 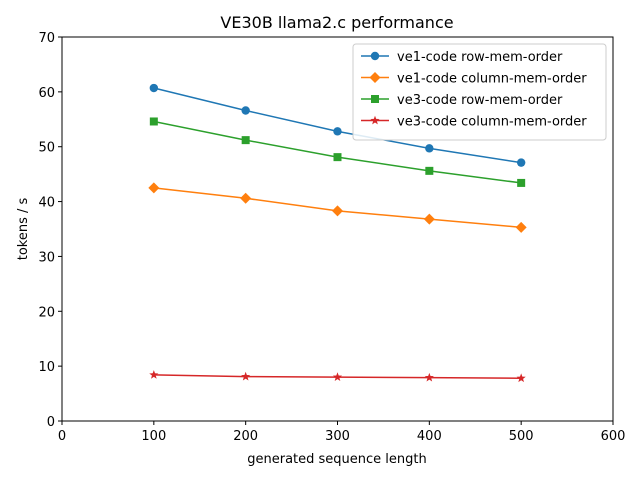 What do you see at coordinates (46, 367) in the screenshot?
I see `y-tick-label: 10` at bounding box center [46, 367].